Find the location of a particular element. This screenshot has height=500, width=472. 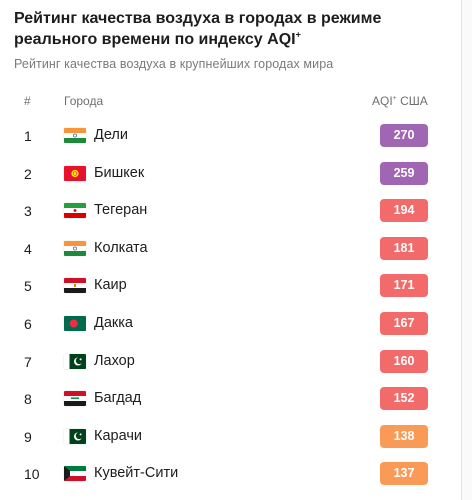

column-header-rank: # is located at coordinates (27, 101).